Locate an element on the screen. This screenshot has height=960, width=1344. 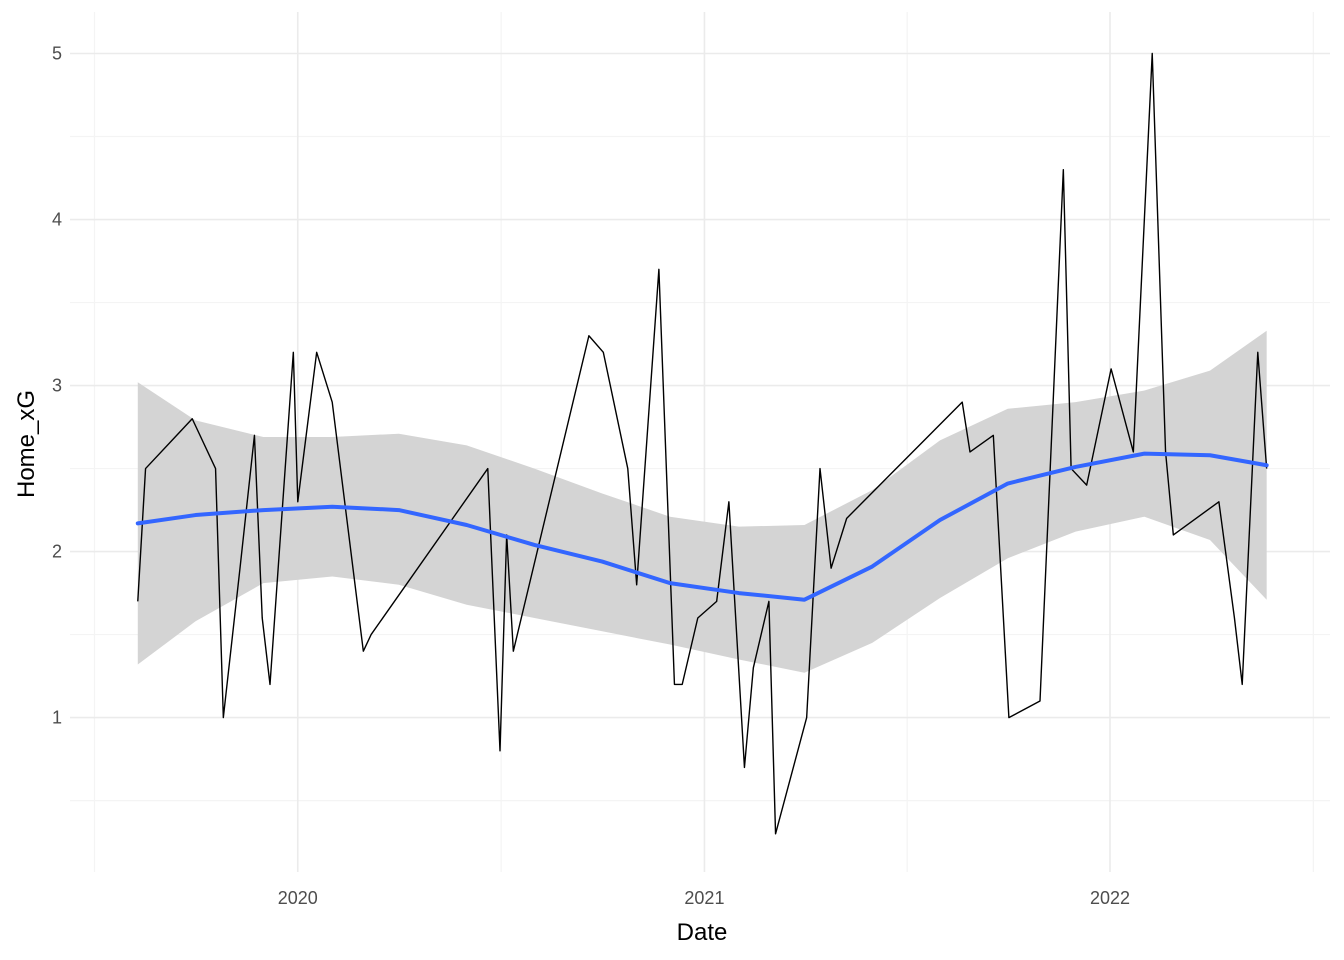
x-tick-label: 2022 is located at coordinates (1110, 898).